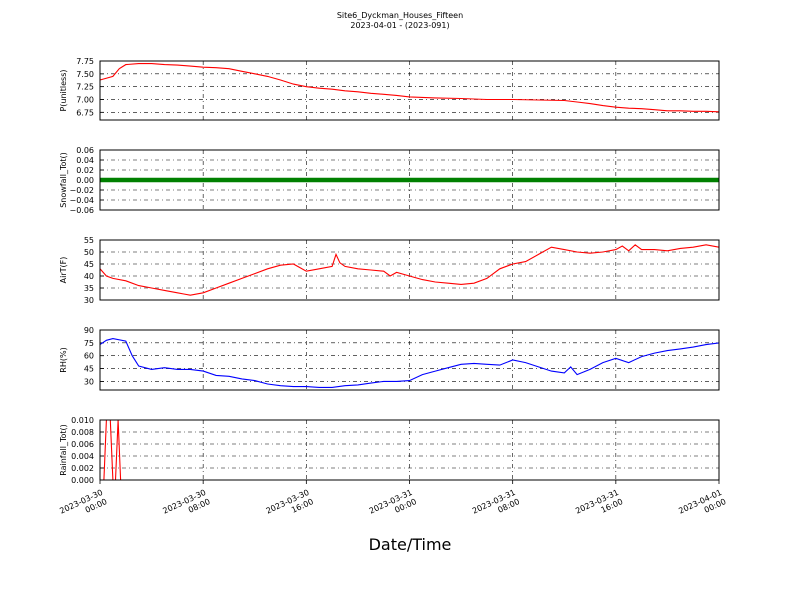 This screenshot has height=600, width=800. What do you see at coordinates (89, 252) in the screenshot?
I see `ytick-label-airt-4: 50` at bounding box center [89, 252].